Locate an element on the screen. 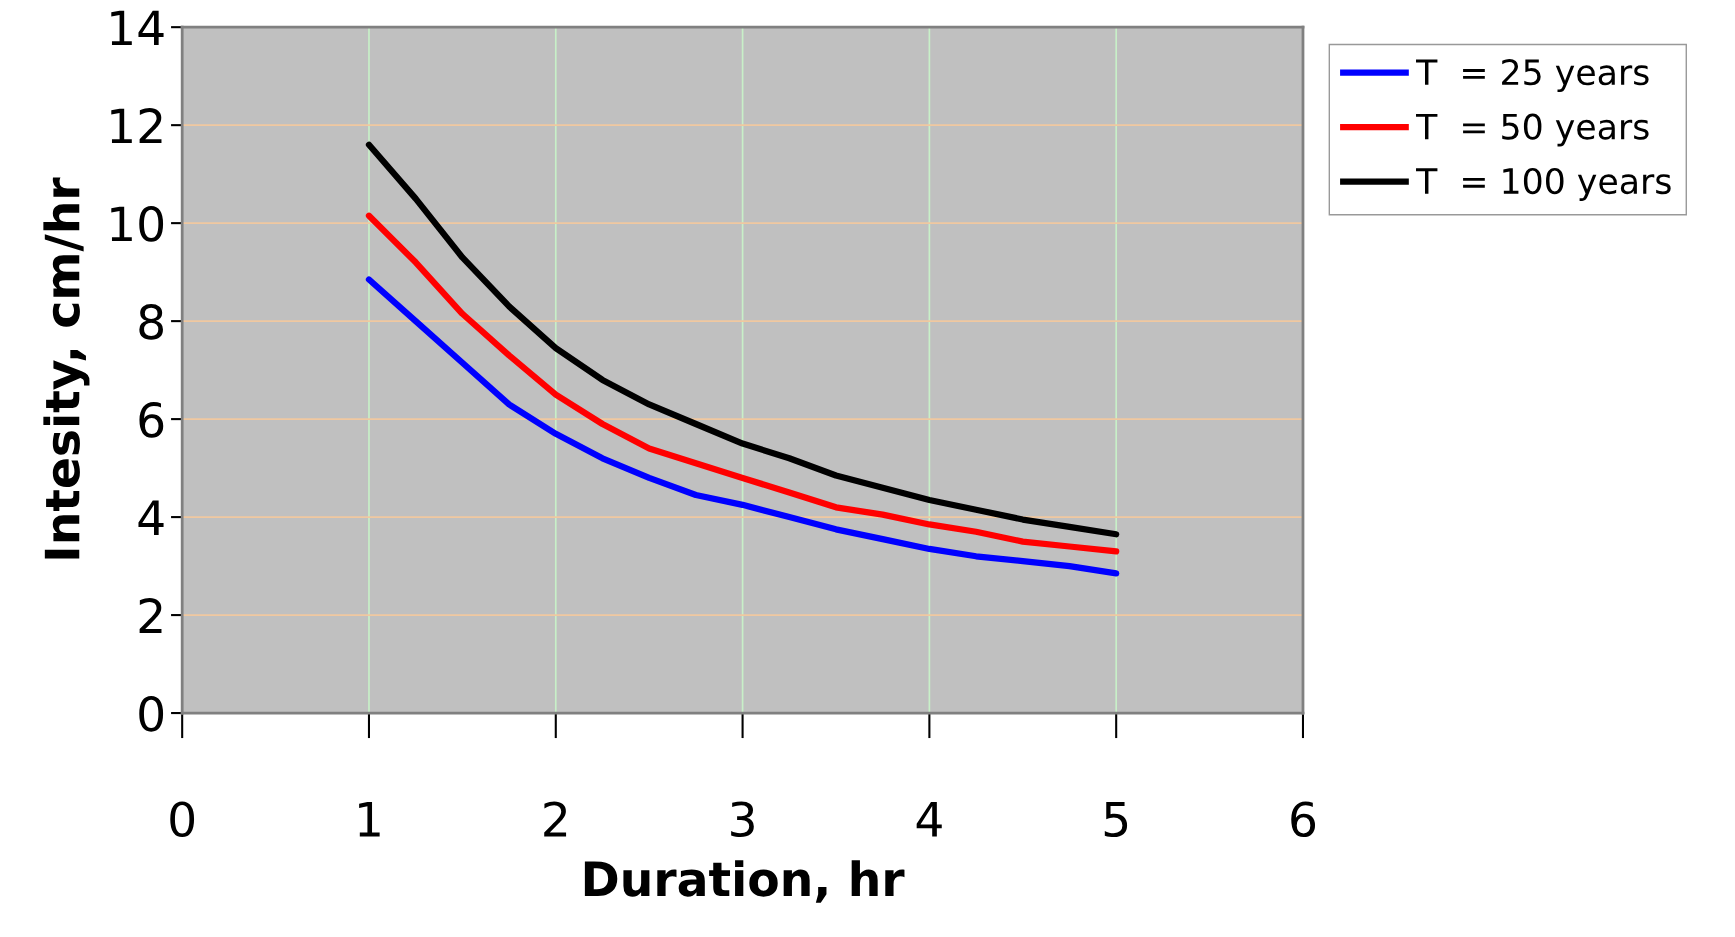 The width and height of the screenshot is (1735, 937). x-tick-label: 3 is located at coordinates (742, 819).